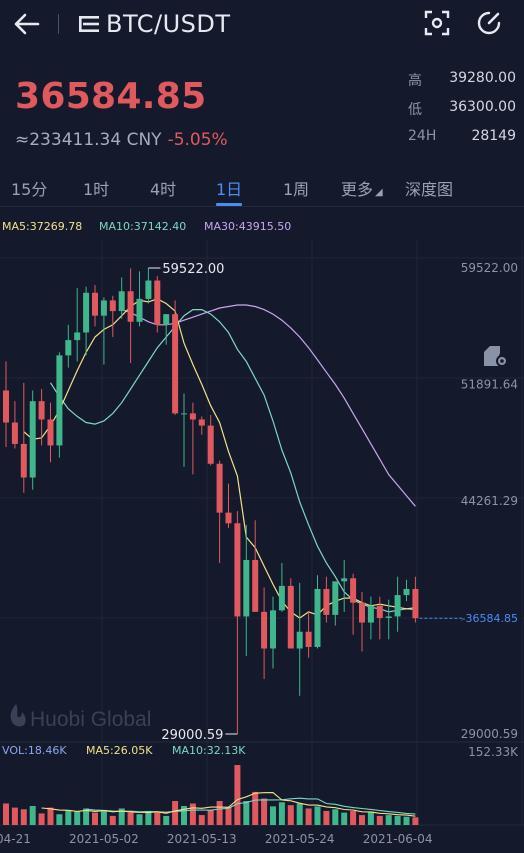  Describe the element at coordinates (489, 385) in the screenshot. I see `price-axis-label: 51891.64` at that location.